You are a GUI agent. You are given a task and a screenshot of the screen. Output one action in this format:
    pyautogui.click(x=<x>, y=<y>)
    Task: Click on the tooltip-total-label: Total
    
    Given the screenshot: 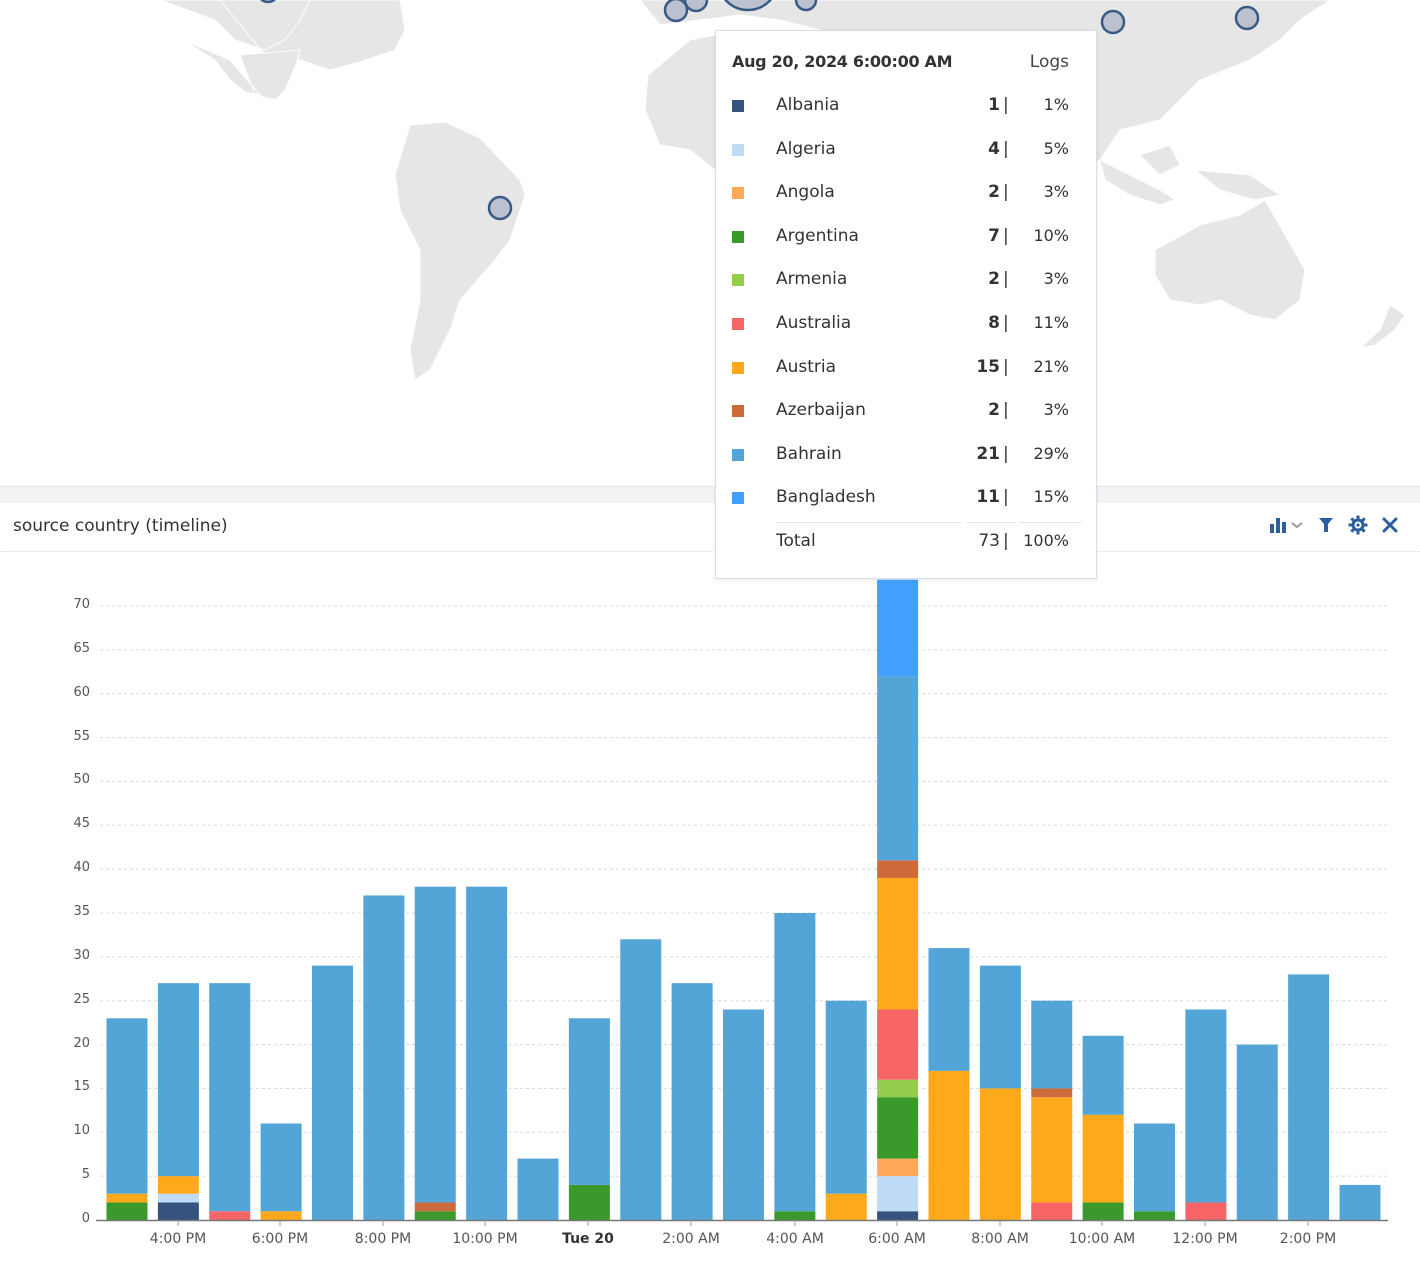 What is the action you would take?
    pyautogui.click(x=796, y=541)
    